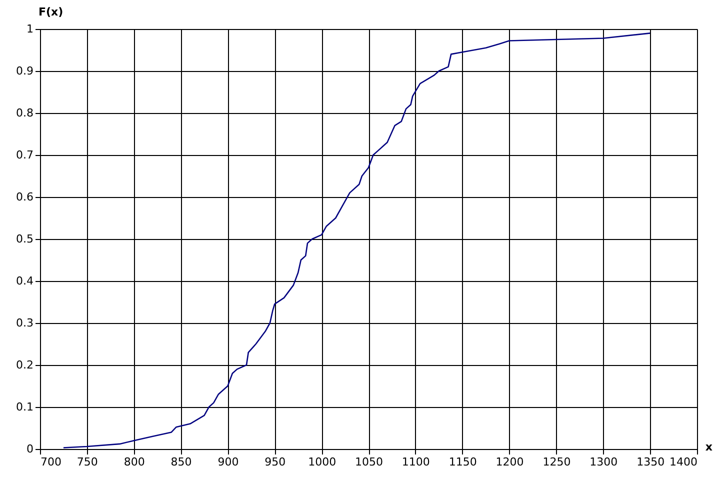 The width and height of the screenshot is (719, 485). I want to click on x-tick-label: 1100, so click(416, 462).